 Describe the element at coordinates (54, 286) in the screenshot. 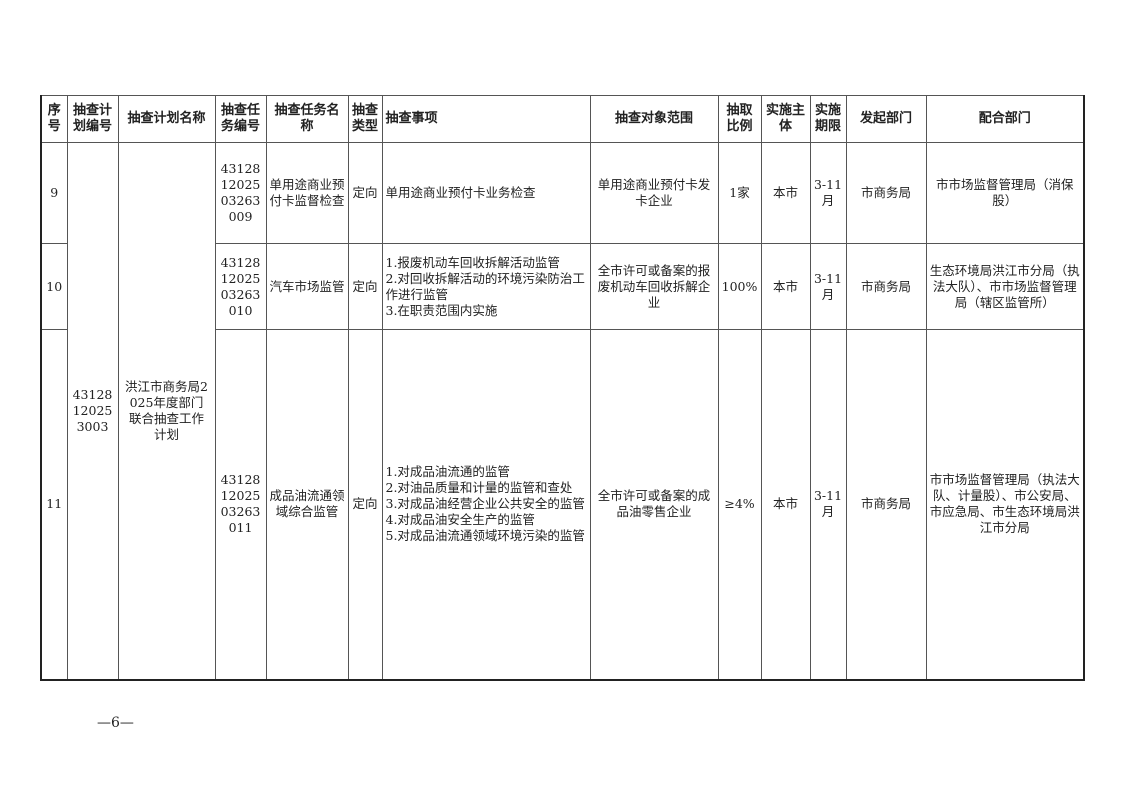

I see `seq-cell: 10` at that location.